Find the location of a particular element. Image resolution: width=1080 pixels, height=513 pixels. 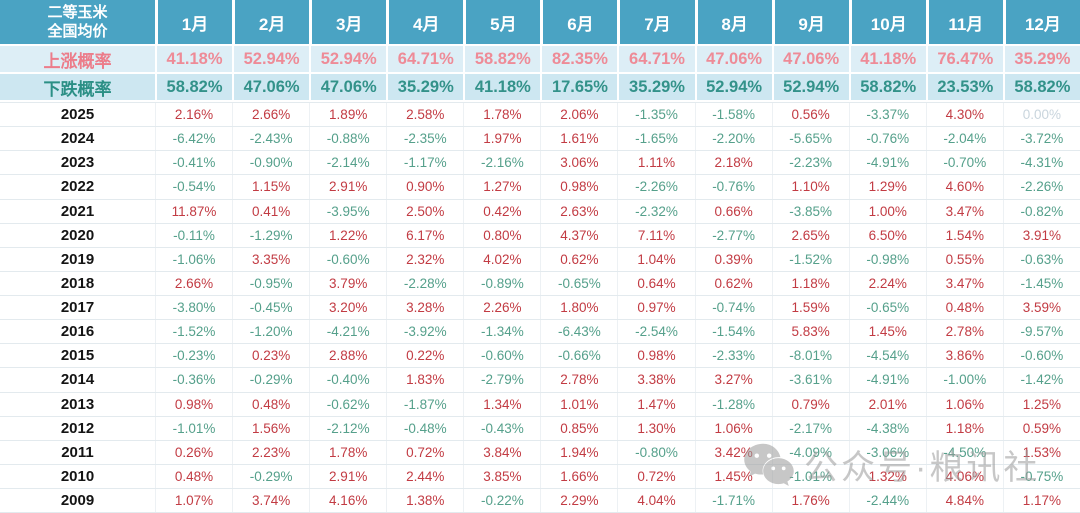

cell-2016-m4: -3.92% is located at coordinates (424, 332).